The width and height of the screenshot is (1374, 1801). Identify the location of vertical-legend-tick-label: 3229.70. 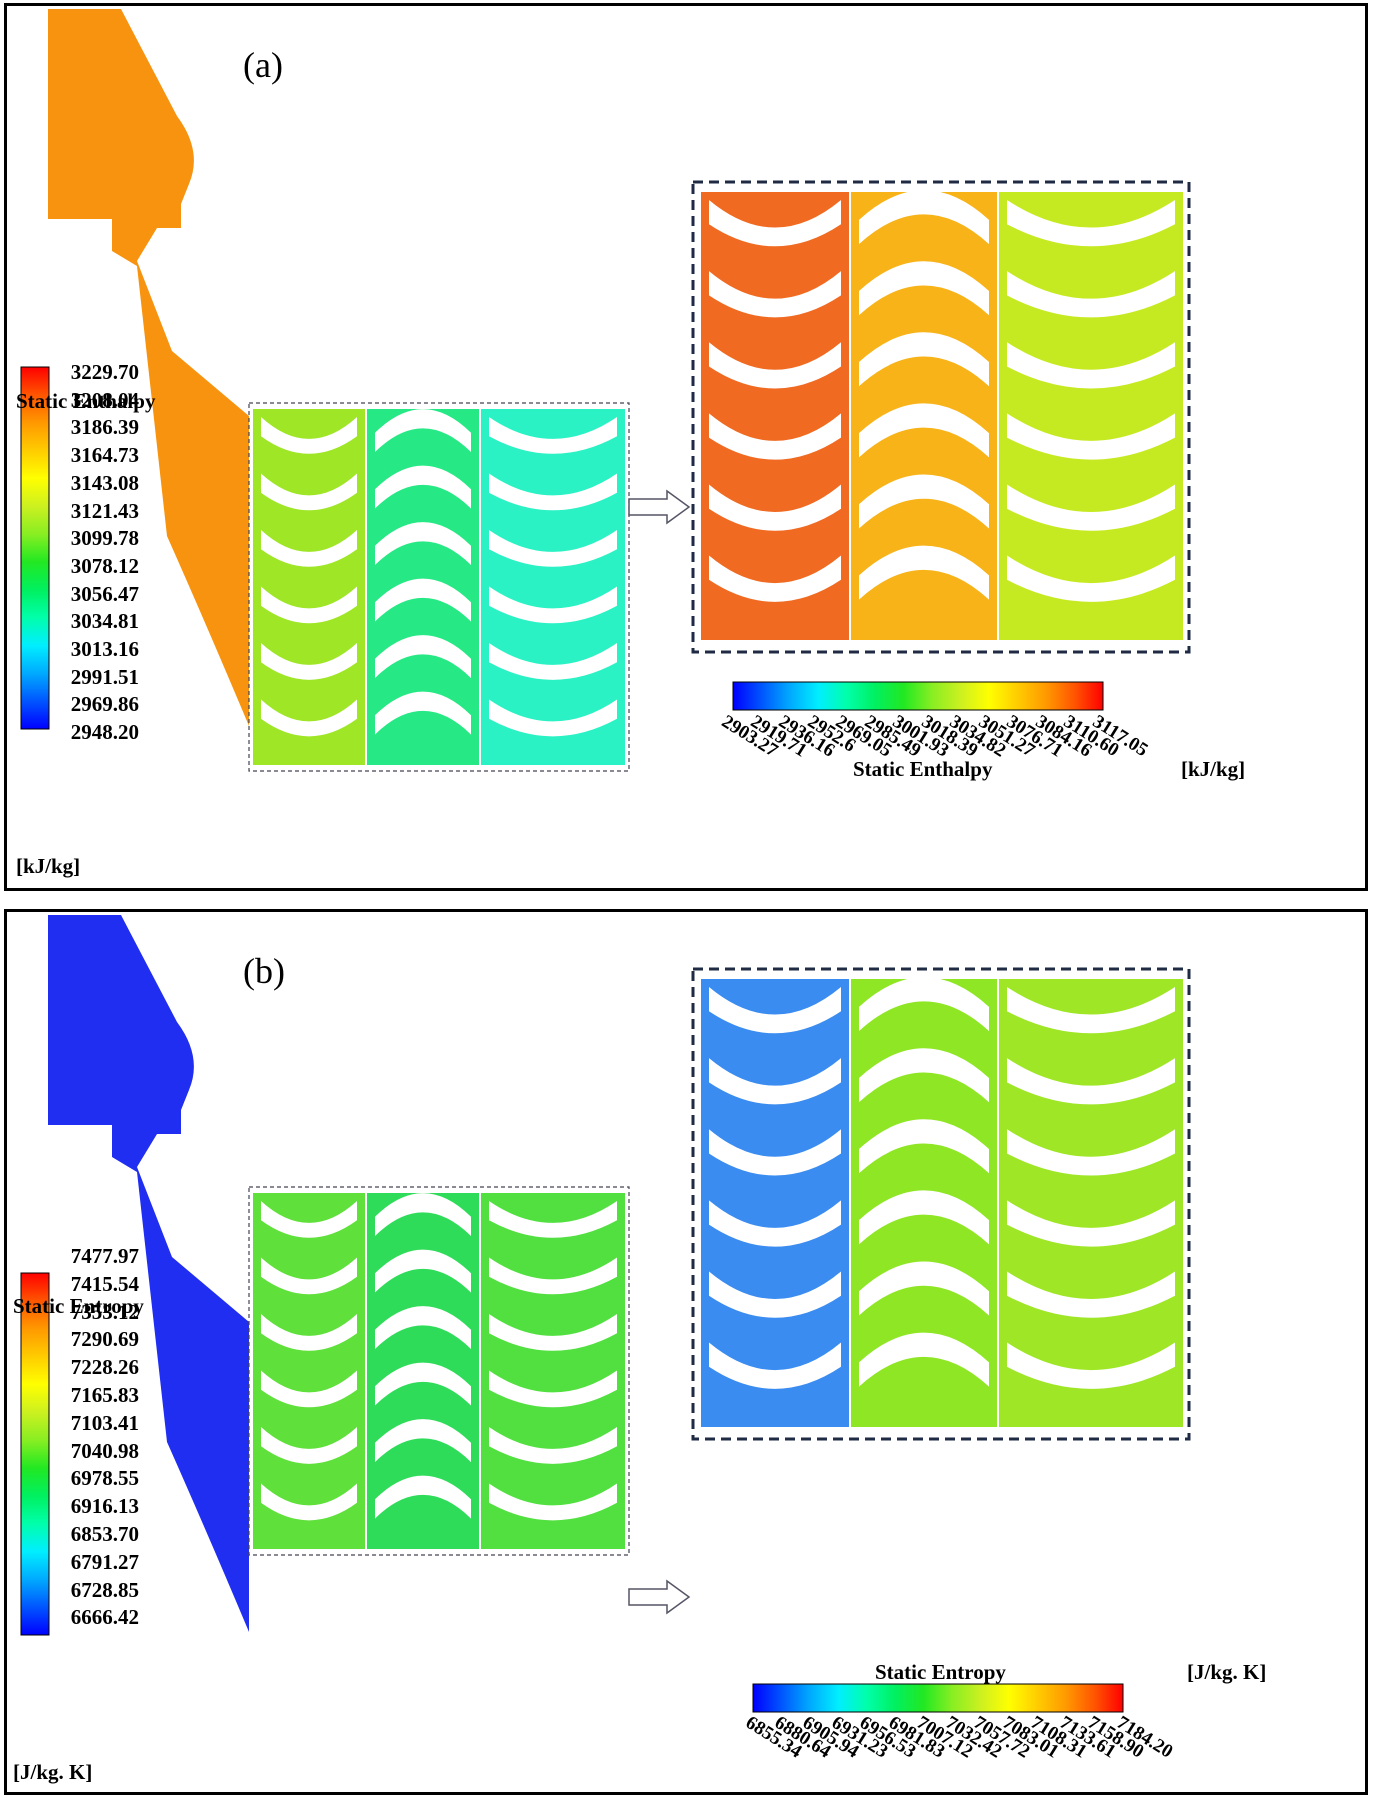
(104, 372).